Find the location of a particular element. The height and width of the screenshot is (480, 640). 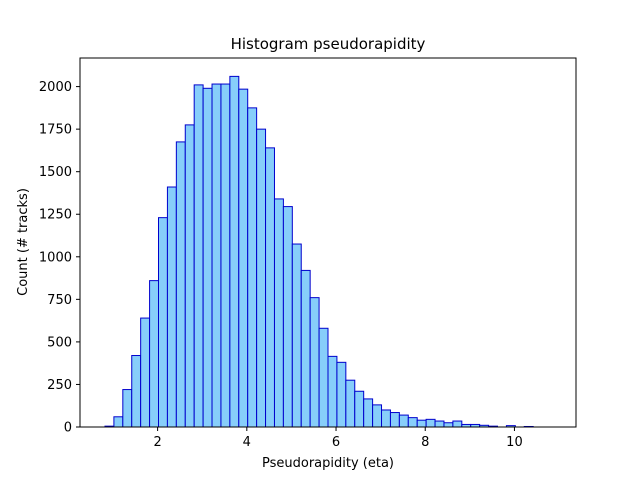

x-tick-label: 4 is located at coordinates (247, 442).